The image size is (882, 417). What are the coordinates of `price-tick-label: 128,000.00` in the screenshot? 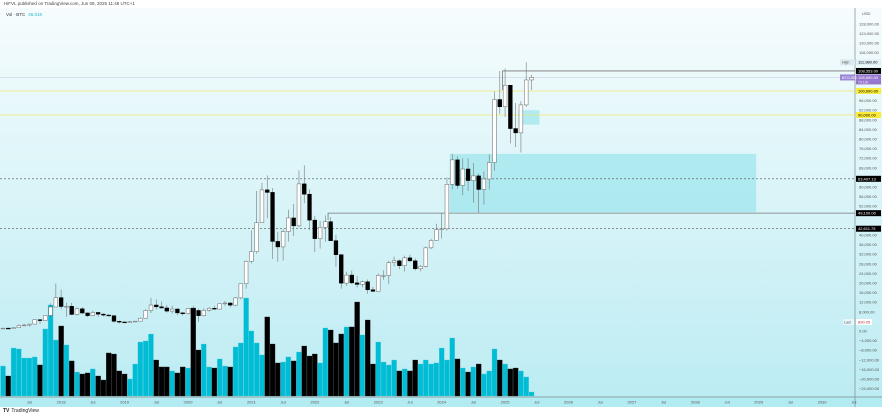 It's located at (869, 23).